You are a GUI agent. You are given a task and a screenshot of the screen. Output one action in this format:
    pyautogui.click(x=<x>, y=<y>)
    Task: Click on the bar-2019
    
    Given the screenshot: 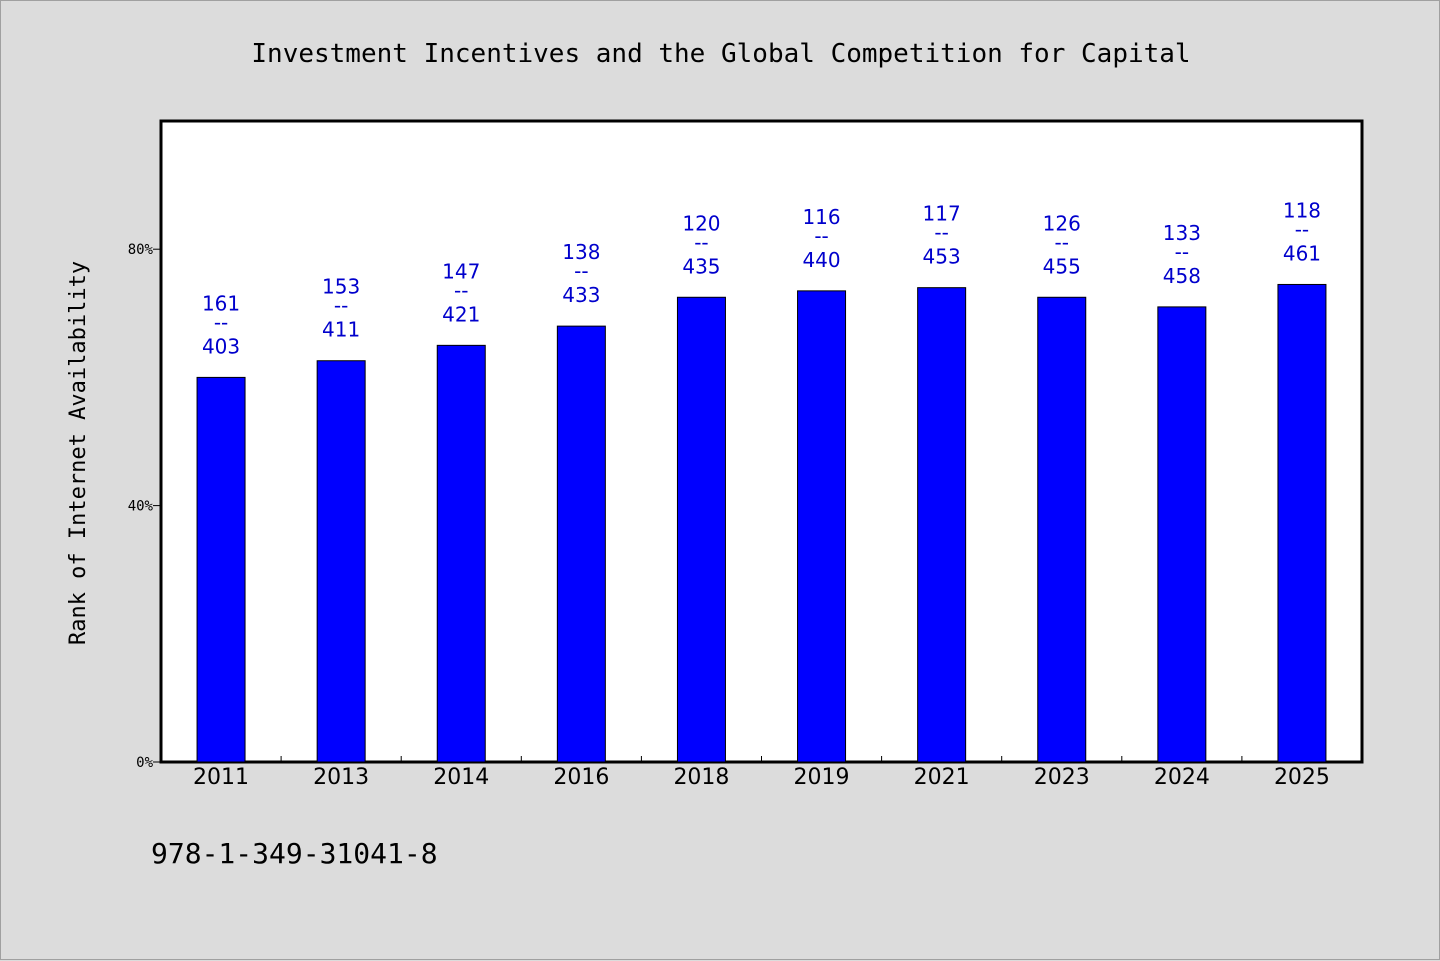 What is the action you would take?
    pyautogui.click(x=822, y=526)
    